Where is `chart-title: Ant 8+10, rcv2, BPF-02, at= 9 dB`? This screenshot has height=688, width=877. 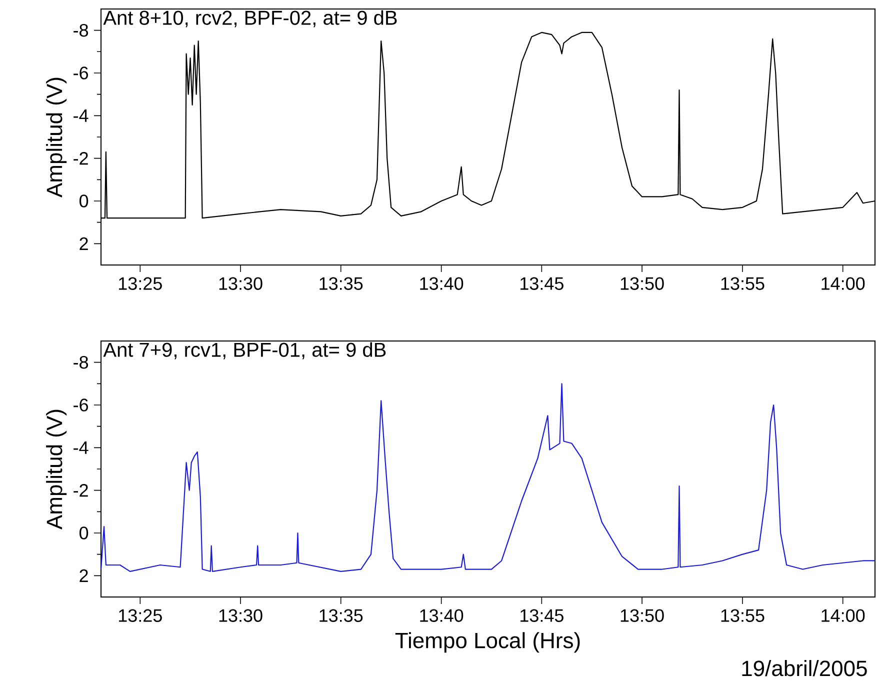 chart-title: Ant 8+10, rcv2, BPF-02, at= 9 dB is located at coordinates (250, 19).